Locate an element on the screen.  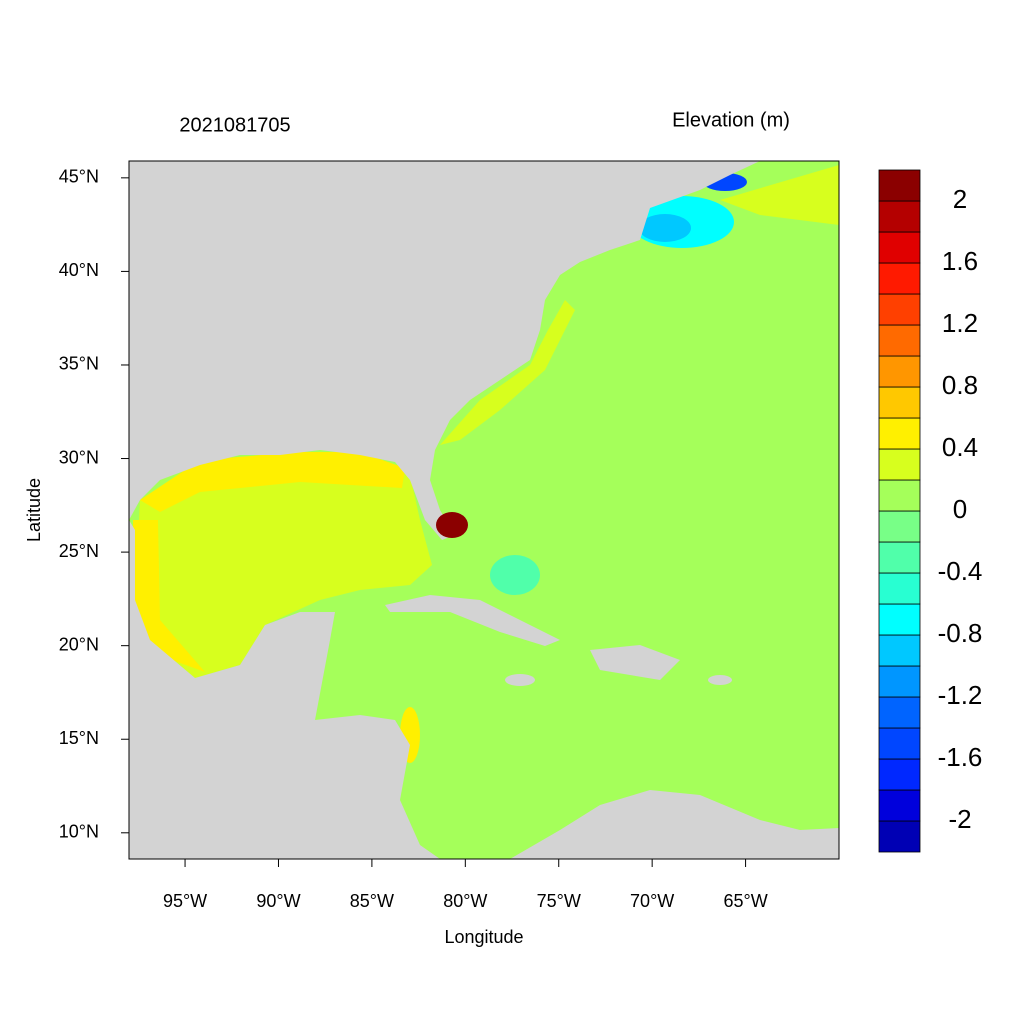
x-tick-label: 85°W is located at coordinates (372, 901).